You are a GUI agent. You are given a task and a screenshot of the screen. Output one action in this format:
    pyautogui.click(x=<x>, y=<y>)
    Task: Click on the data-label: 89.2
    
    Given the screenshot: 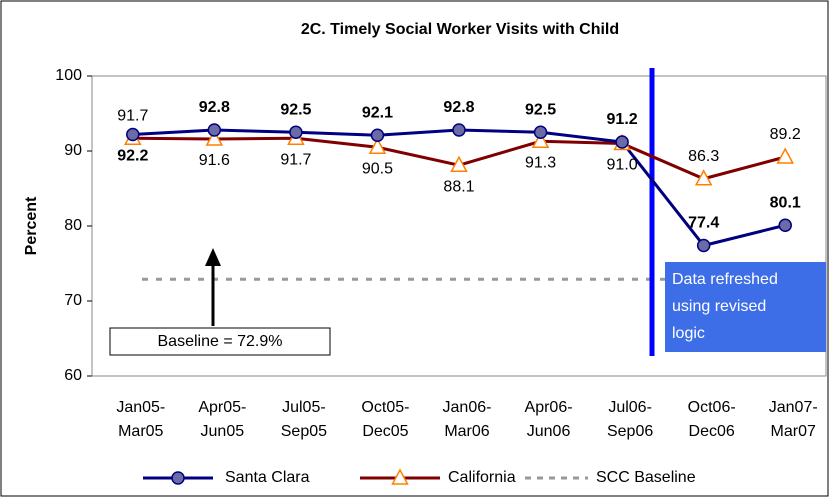 What is the action you would take?
    pyautogui.click(x=785, y=134)
    